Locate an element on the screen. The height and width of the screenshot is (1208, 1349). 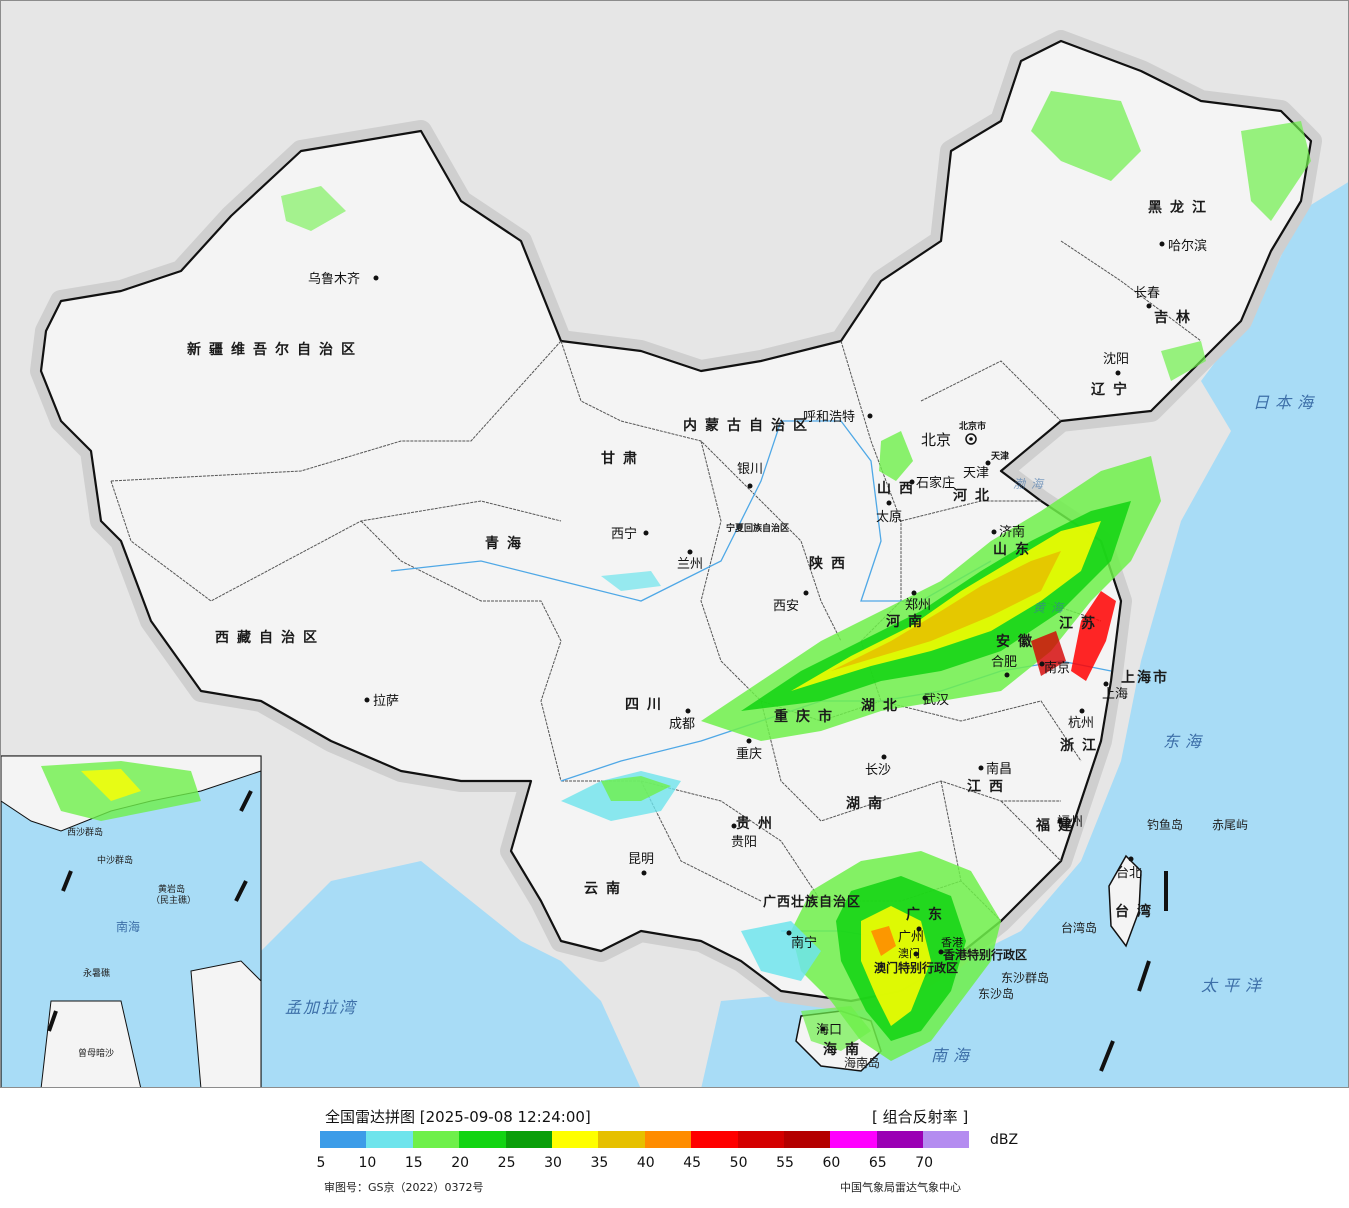
label-bengal: 孟加拉湾 is located at coordinates (321, 1007).